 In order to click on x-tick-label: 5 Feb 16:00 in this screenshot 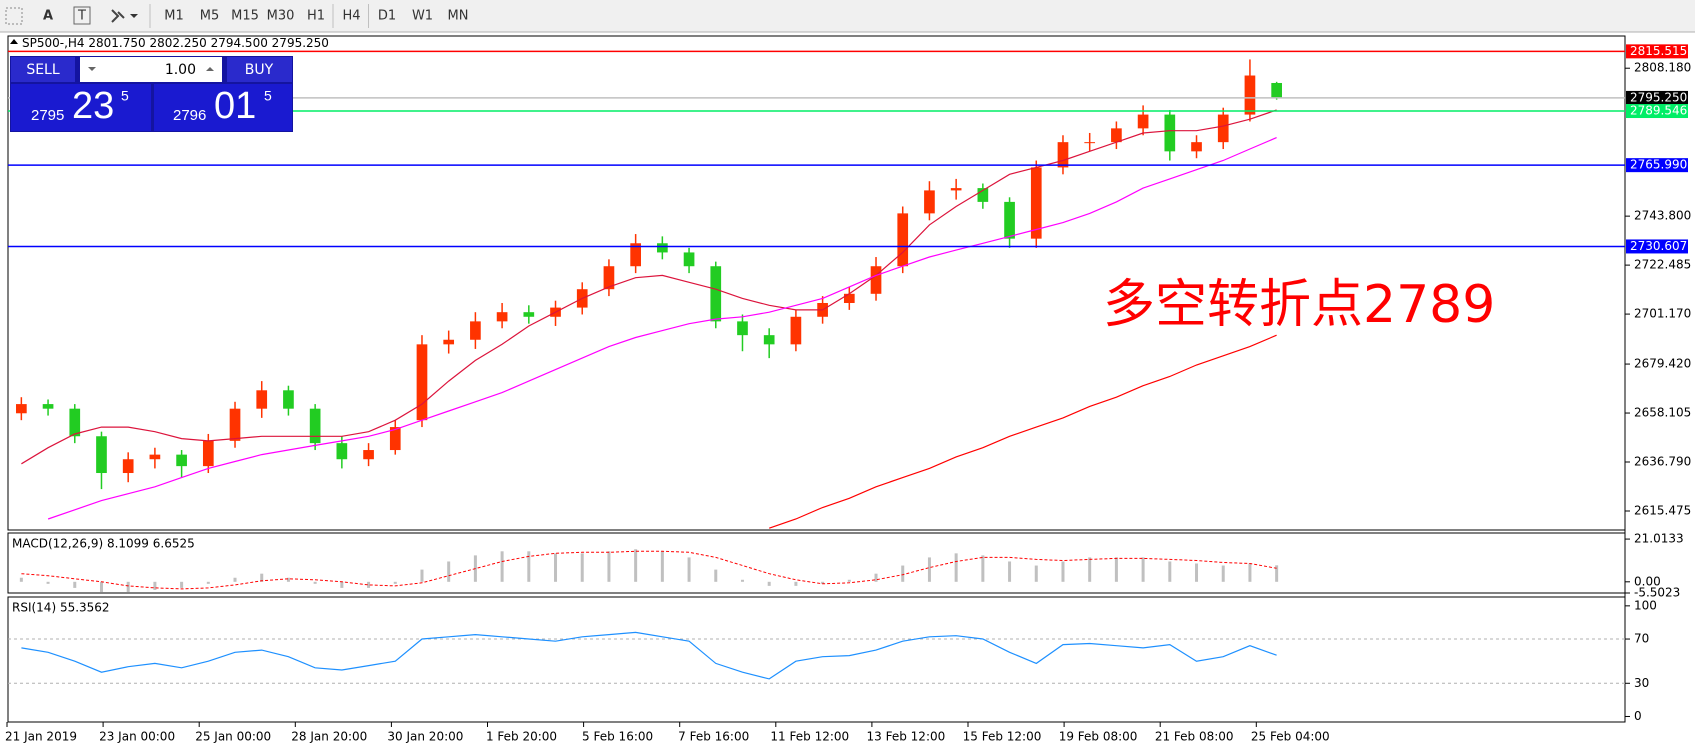, I will do `click(617, 737)`.